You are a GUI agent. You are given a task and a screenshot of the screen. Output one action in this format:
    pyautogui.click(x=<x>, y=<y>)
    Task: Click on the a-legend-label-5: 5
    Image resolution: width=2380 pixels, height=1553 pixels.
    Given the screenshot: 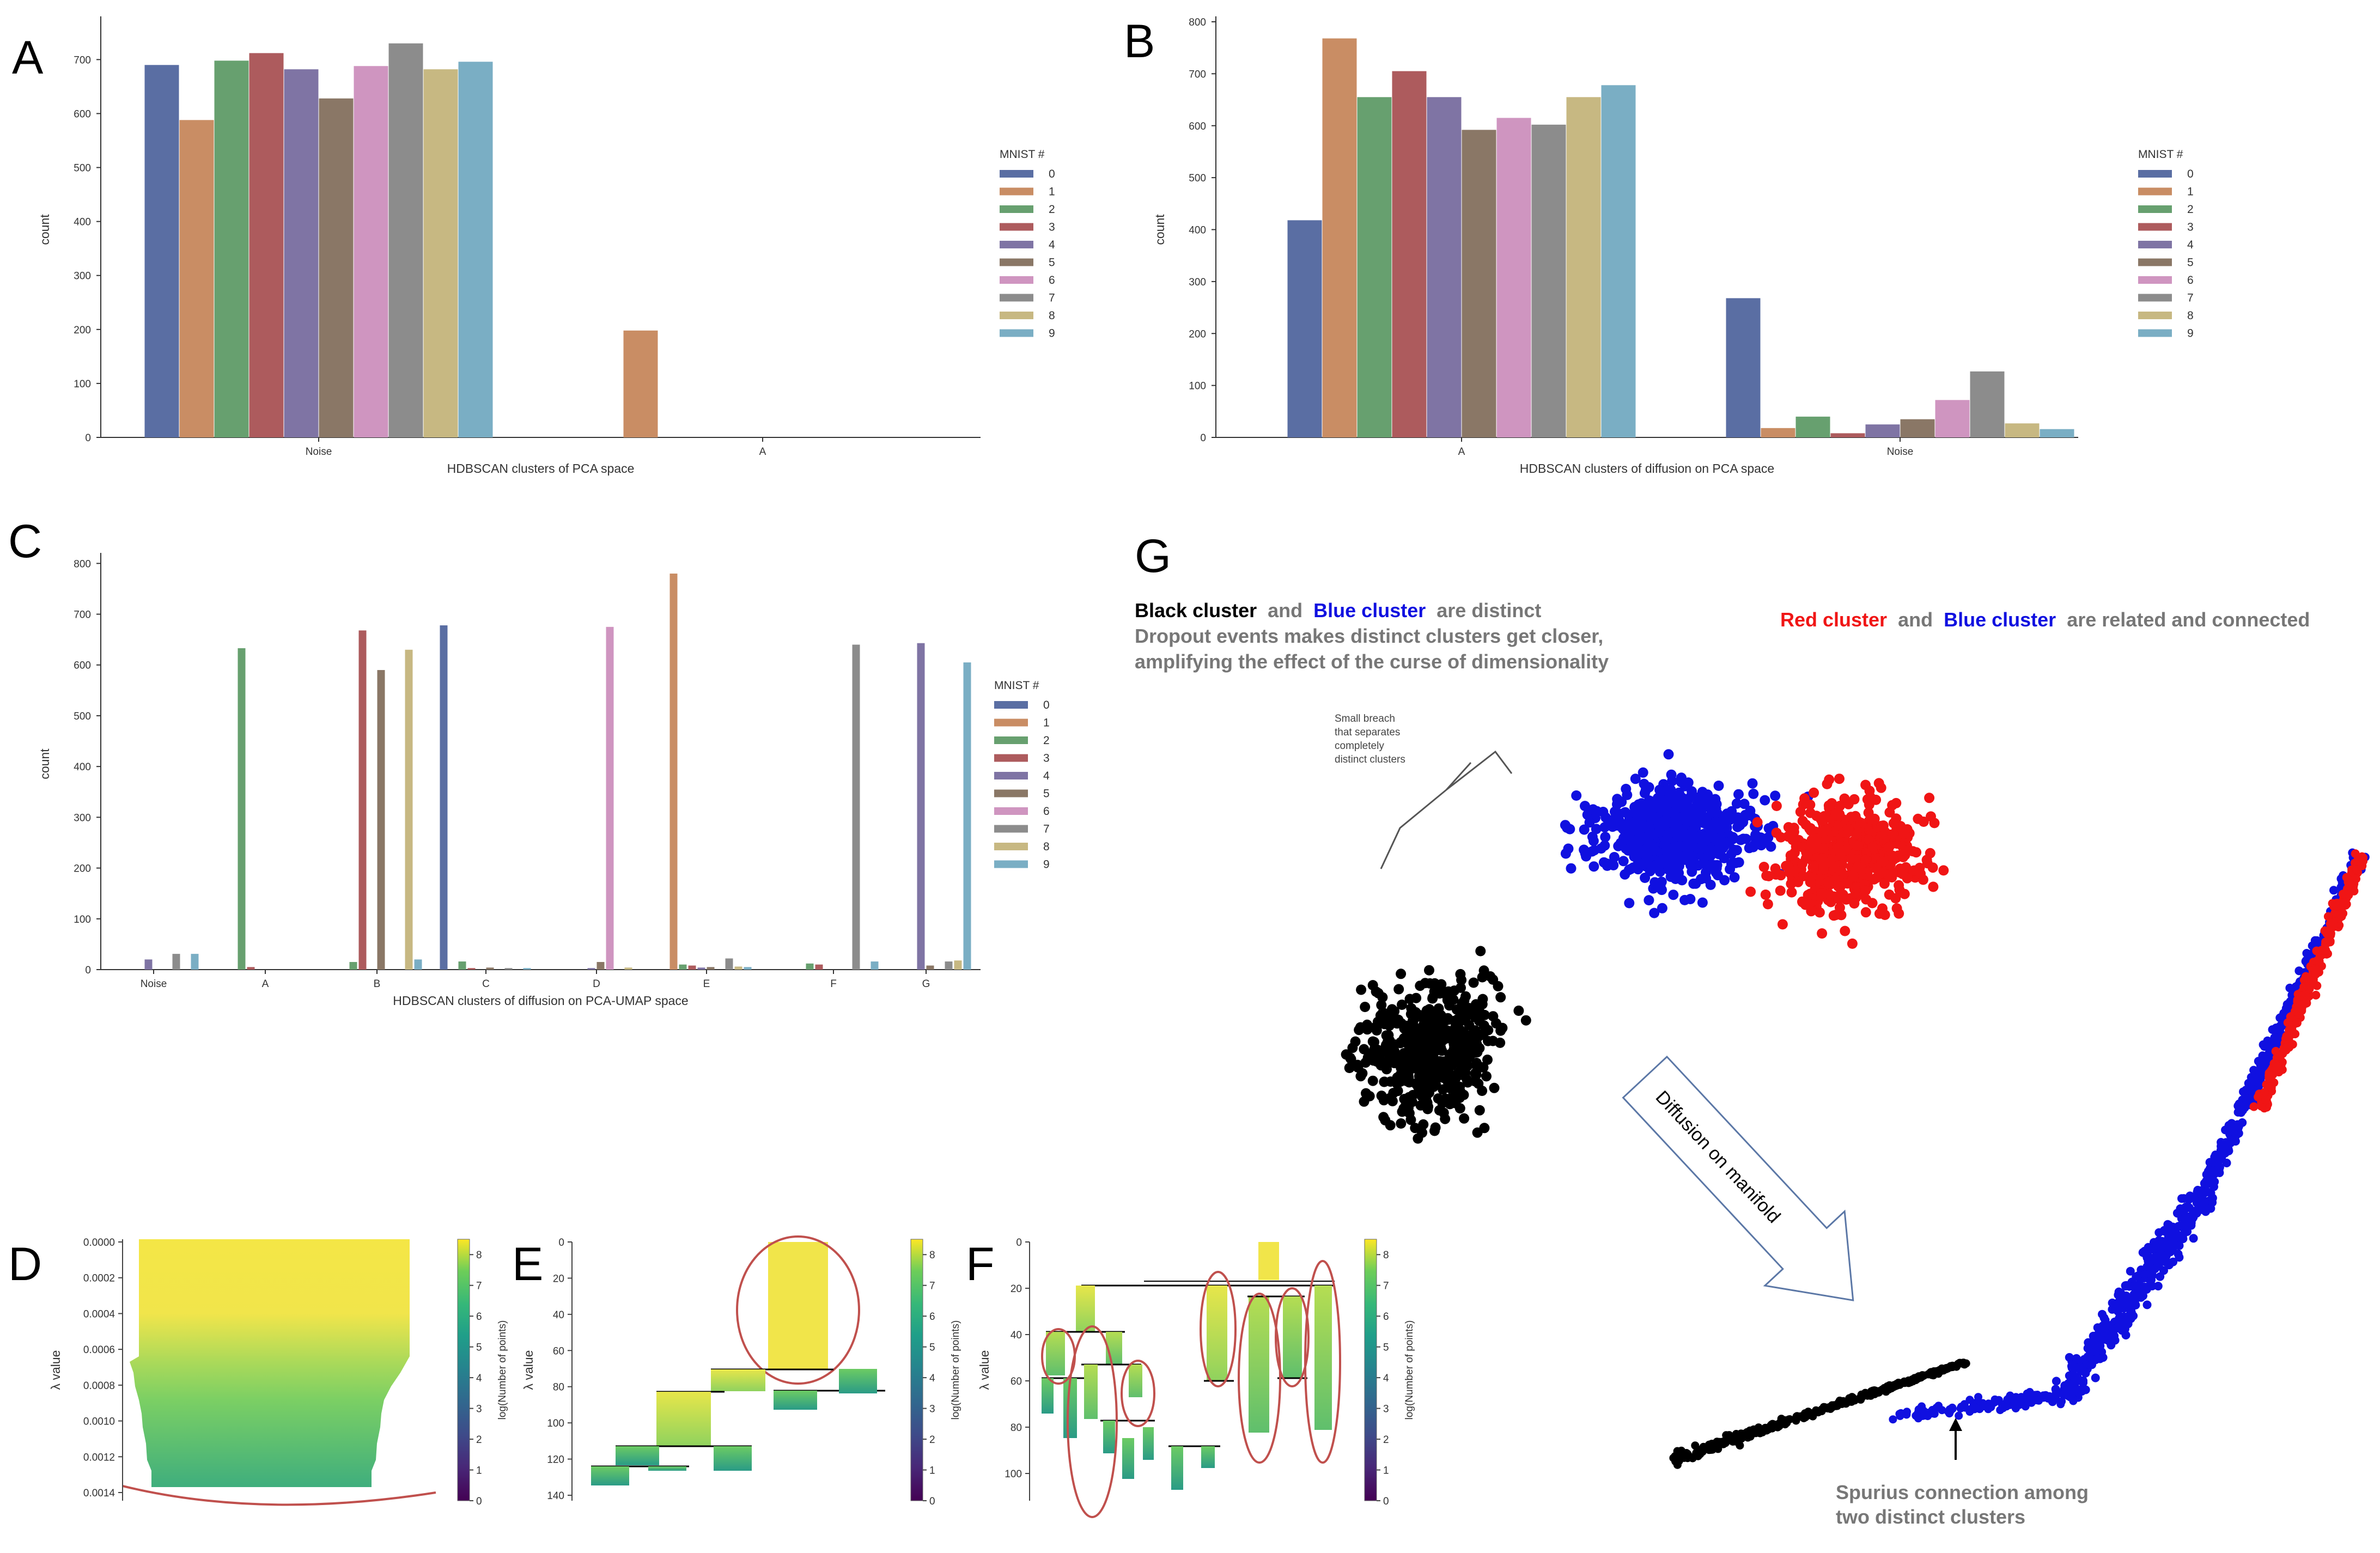 What is the action you would take?
    pyautogui.click(x=1052, y=263)
    